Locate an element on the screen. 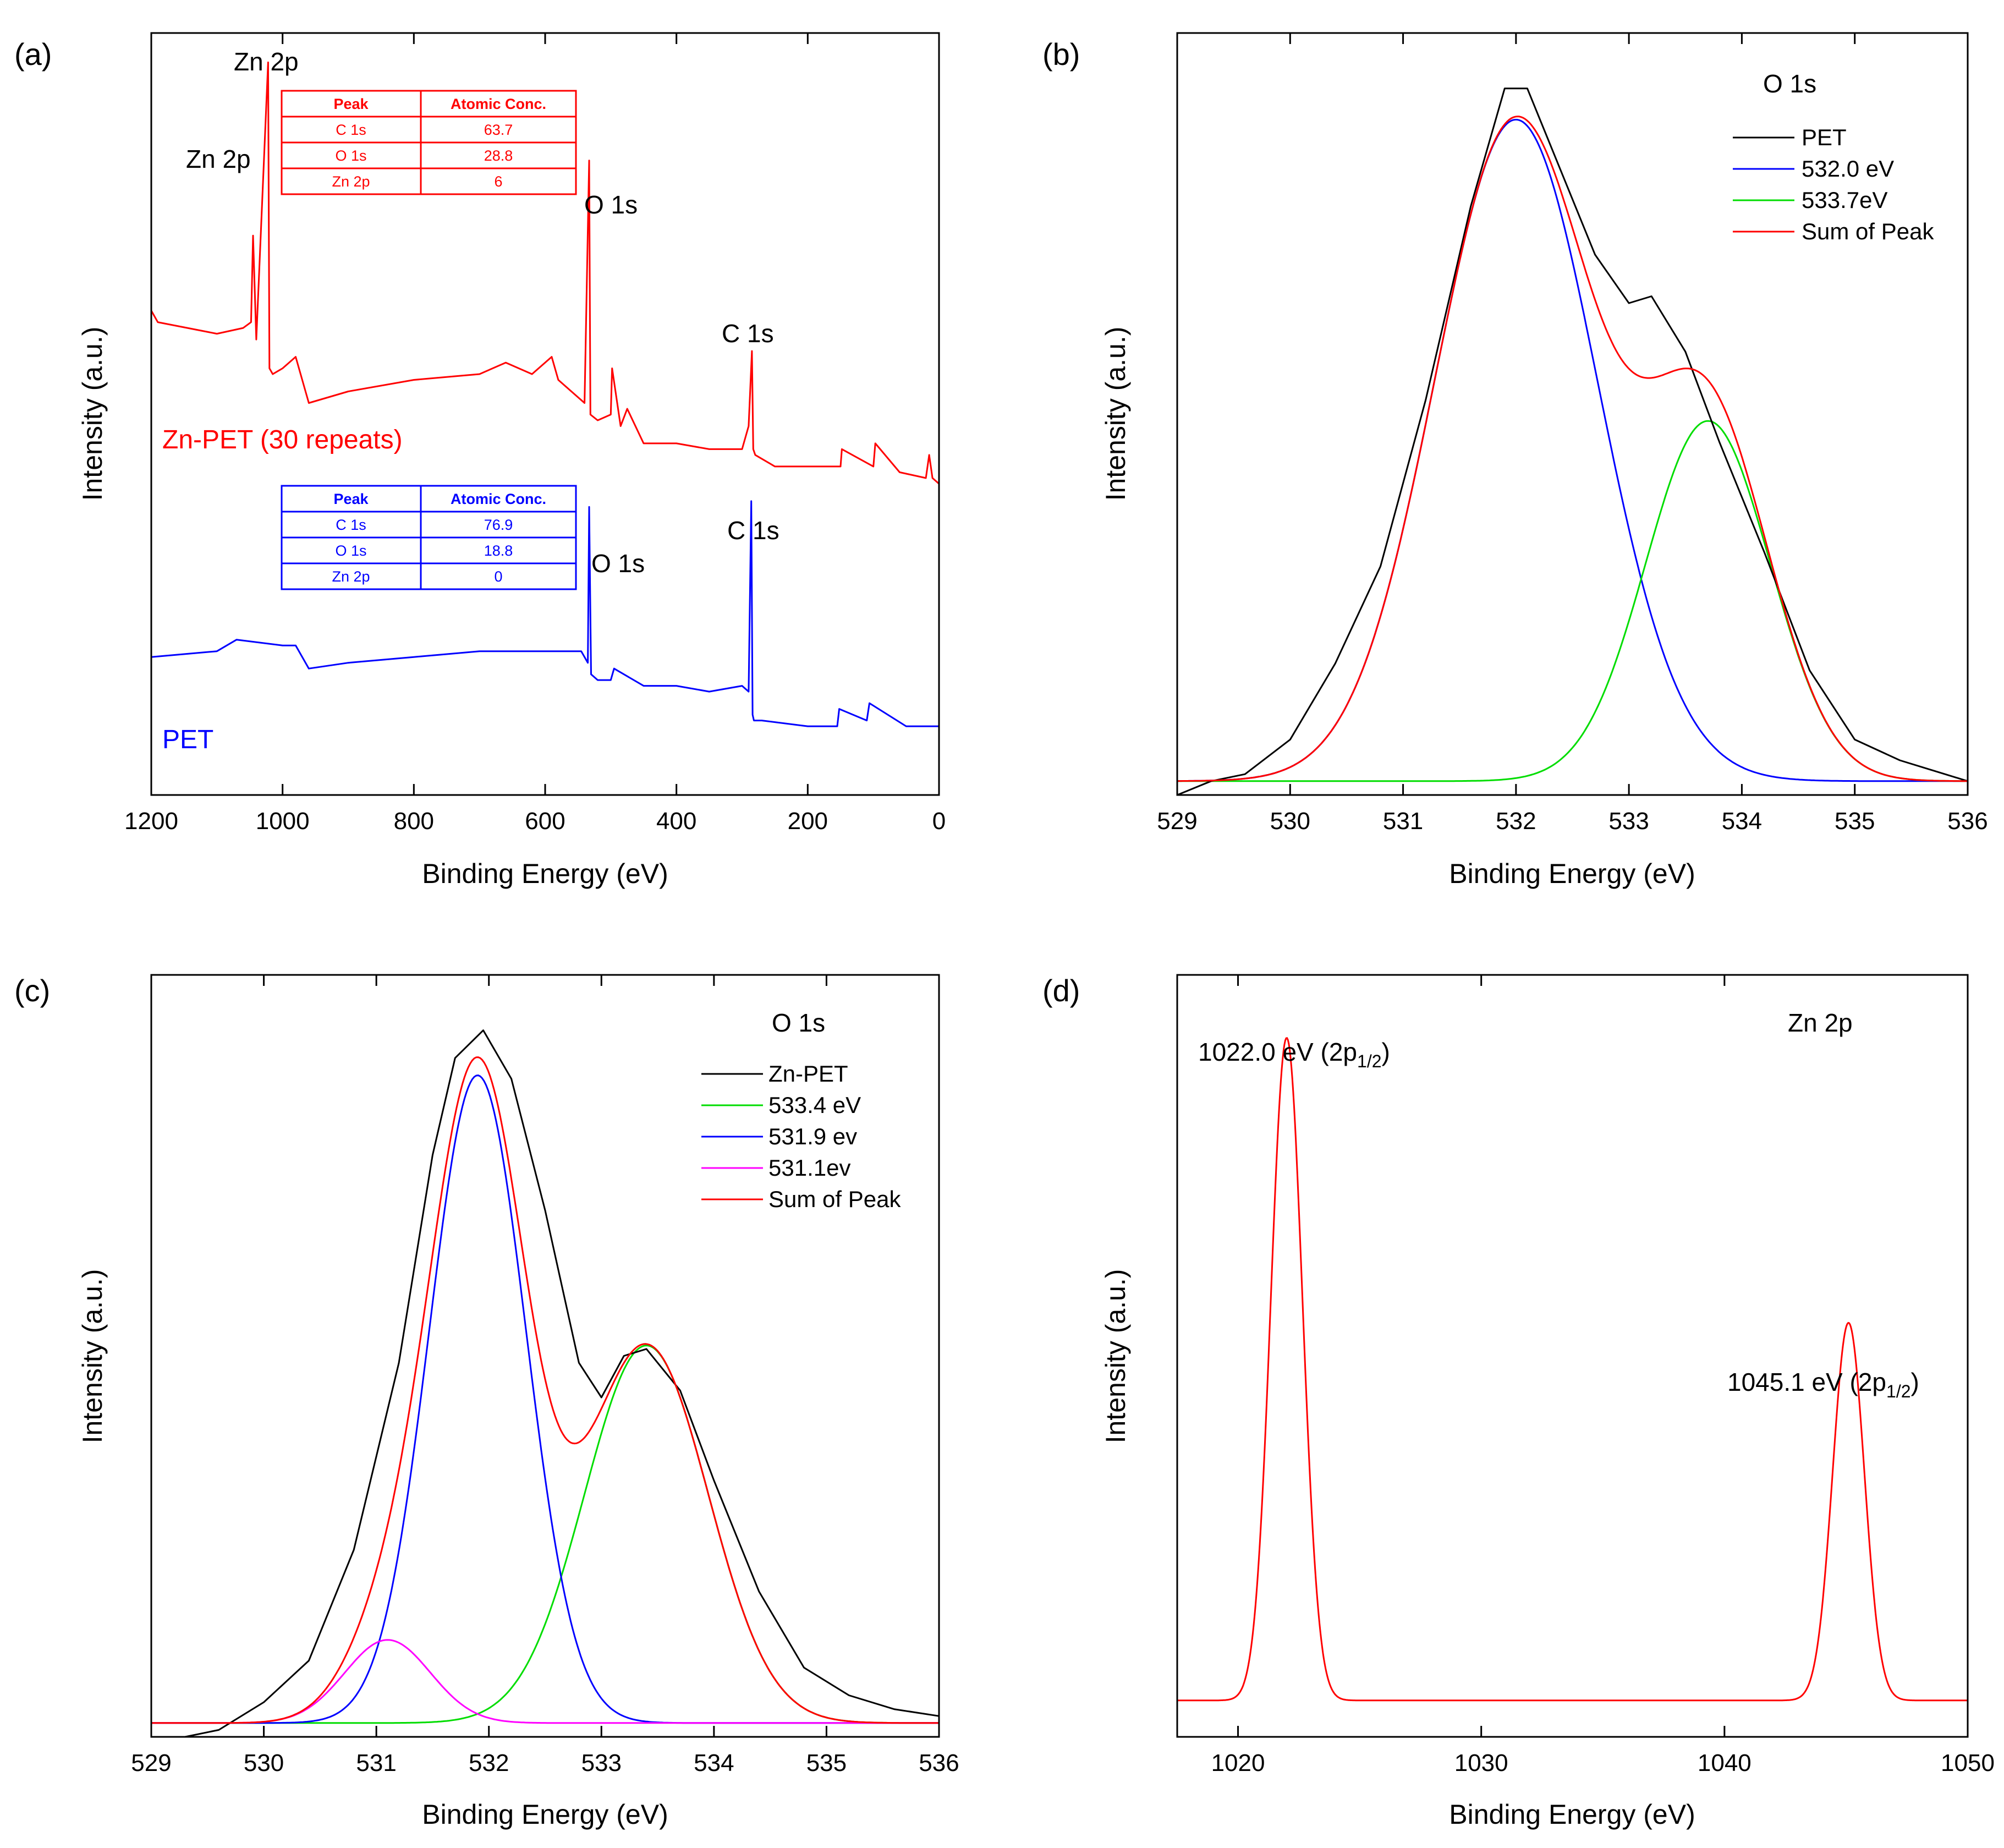  panel-b-x-label: Binding Energy (eV) is located at coordinates (1572, 874).